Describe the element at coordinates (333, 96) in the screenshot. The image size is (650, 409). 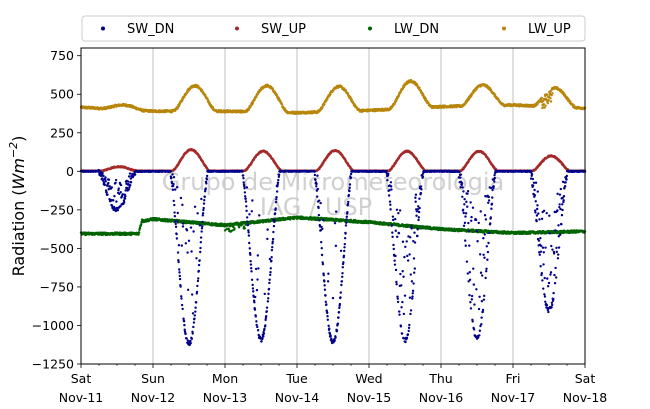
I see `series-LW_UP` at that location.